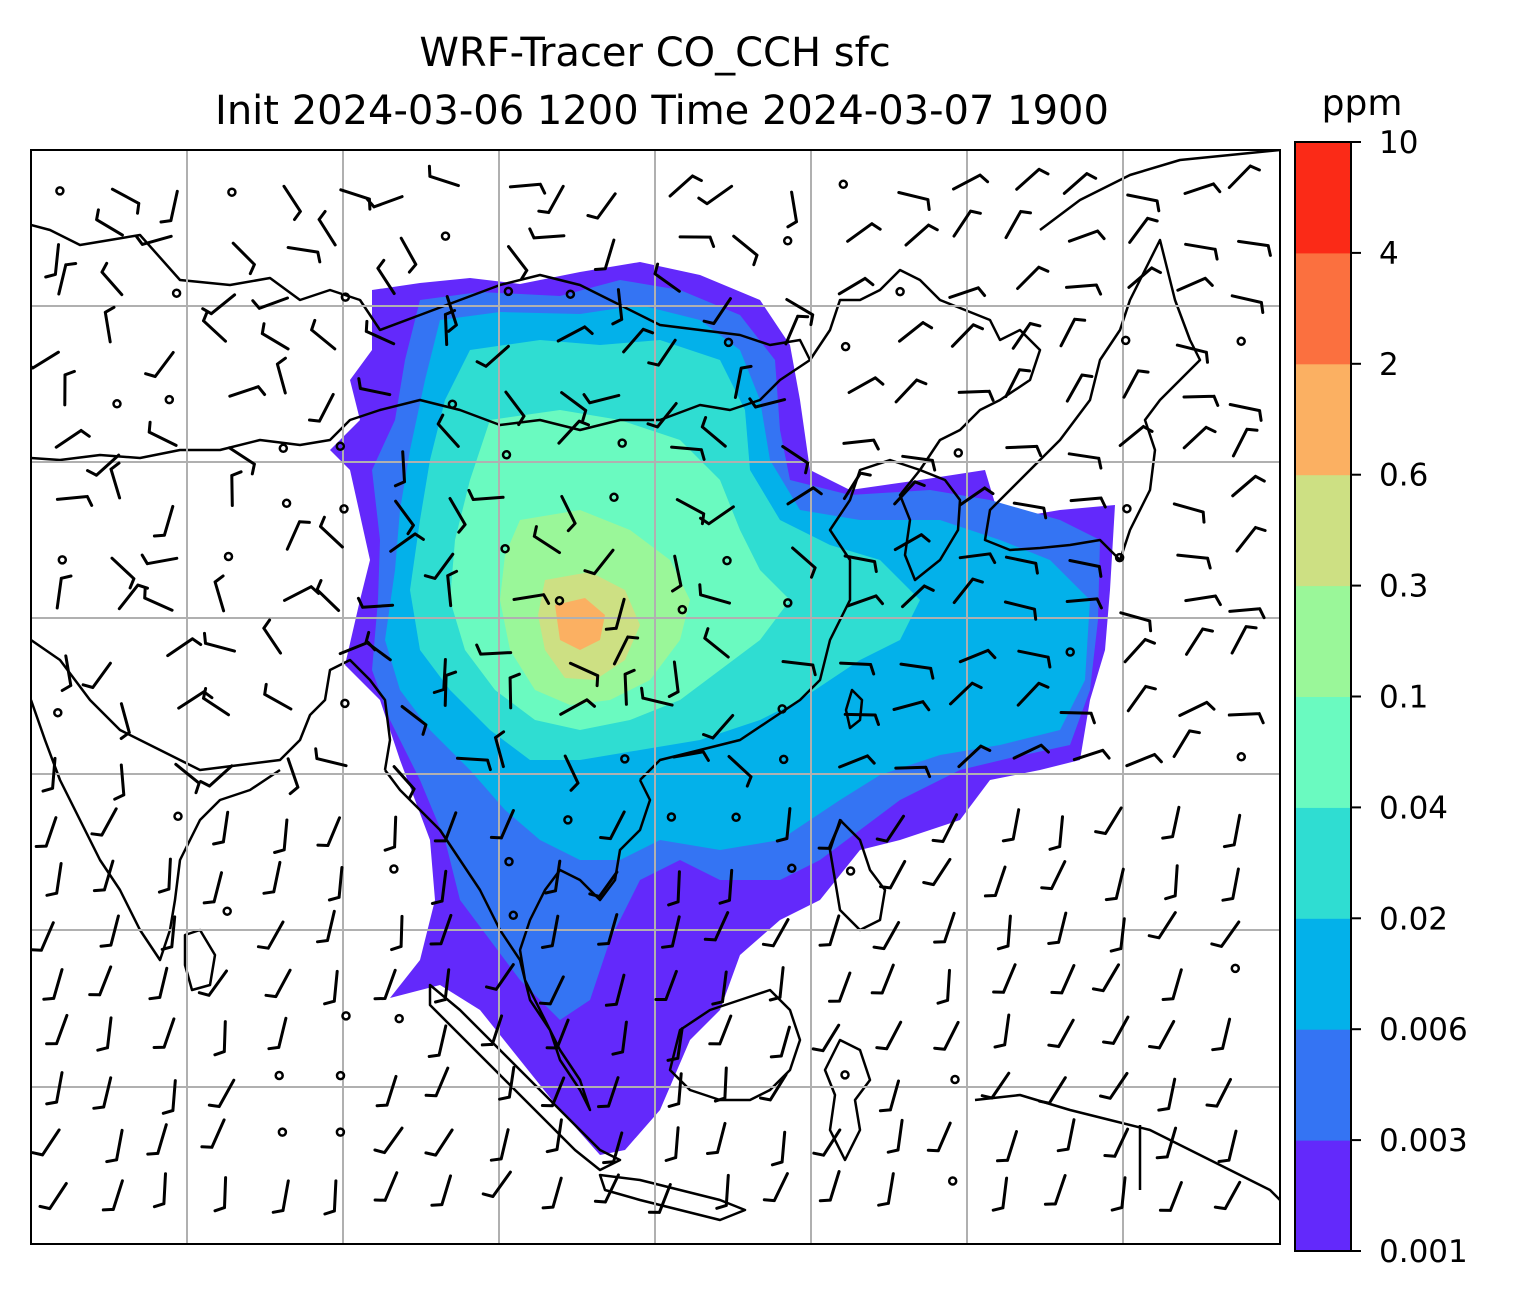 The image size is (1528, 1306). Describe the element at coordinates (930, 525) in the screenshot. I see `coastline-korea` at that location.